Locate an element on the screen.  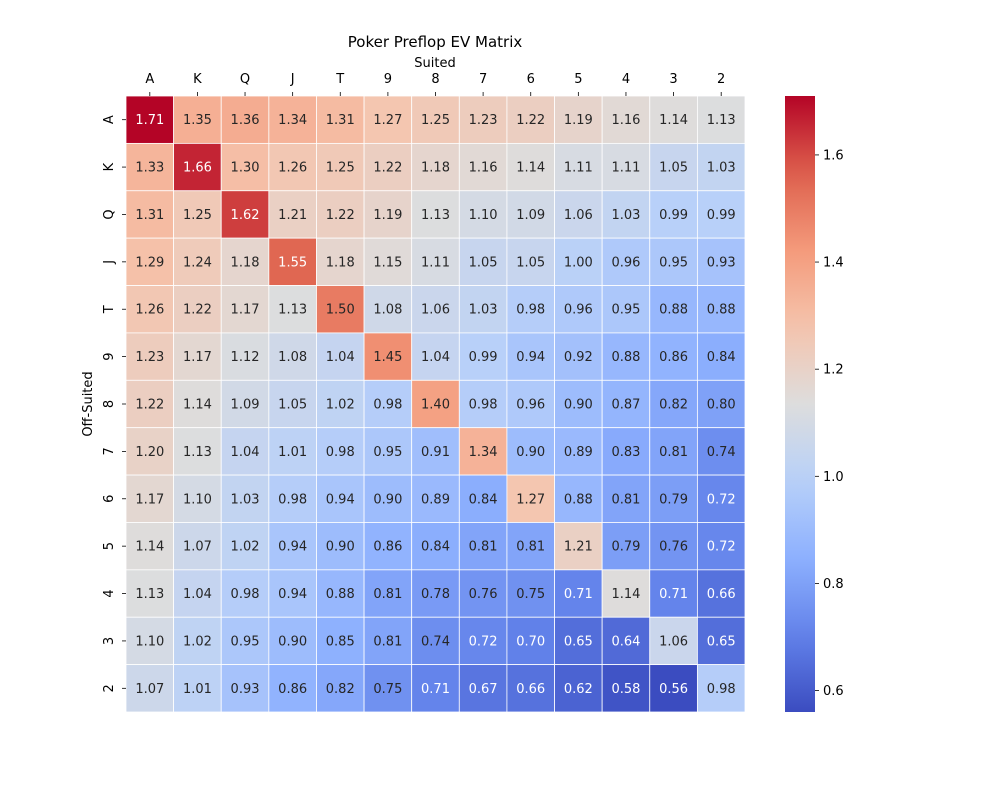
colorbar-tick-label: 1.4 is located at coordinates (833, 263).